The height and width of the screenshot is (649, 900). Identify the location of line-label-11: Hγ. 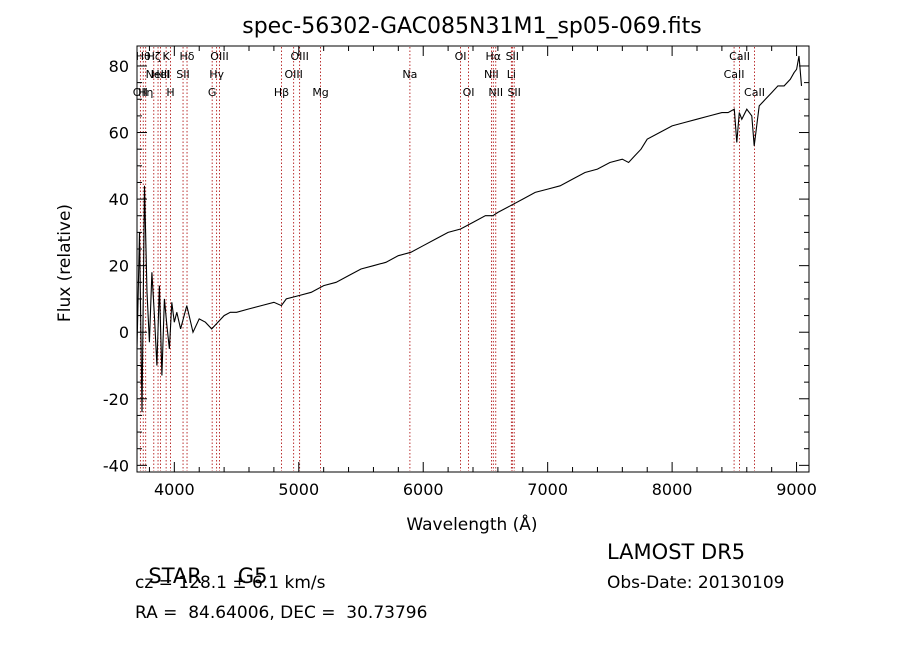
(216, 74).